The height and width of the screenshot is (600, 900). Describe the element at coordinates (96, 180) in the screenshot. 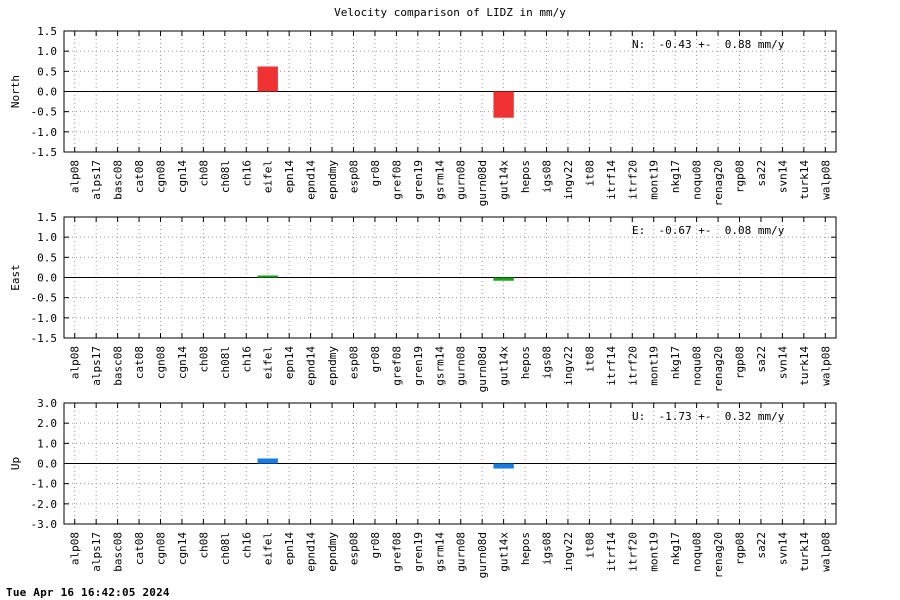

I see `x-tick-label: alps17` at that location.